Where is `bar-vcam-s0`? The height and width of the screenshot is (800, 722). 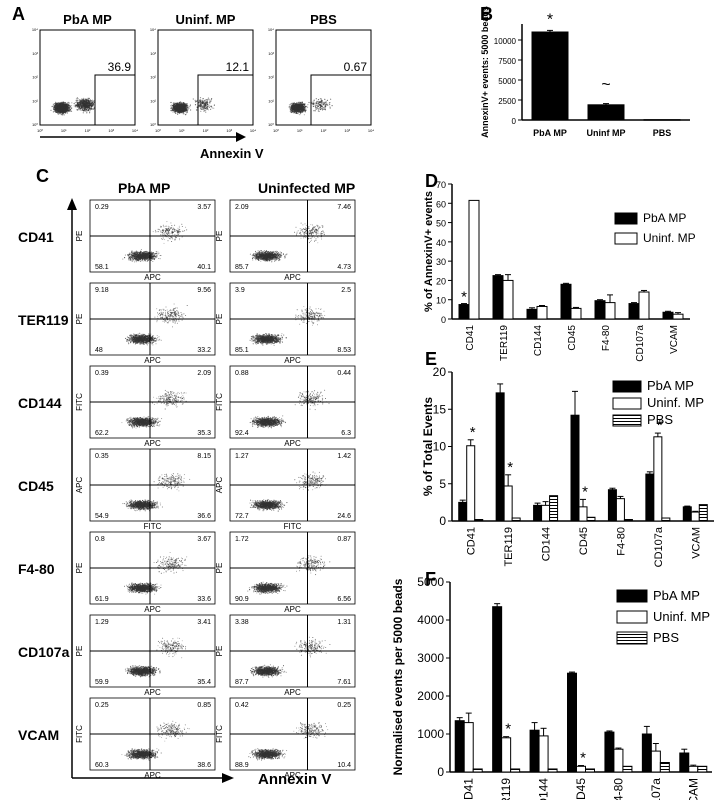
bar-vcam-s0 is located at coordinates (684, 762).